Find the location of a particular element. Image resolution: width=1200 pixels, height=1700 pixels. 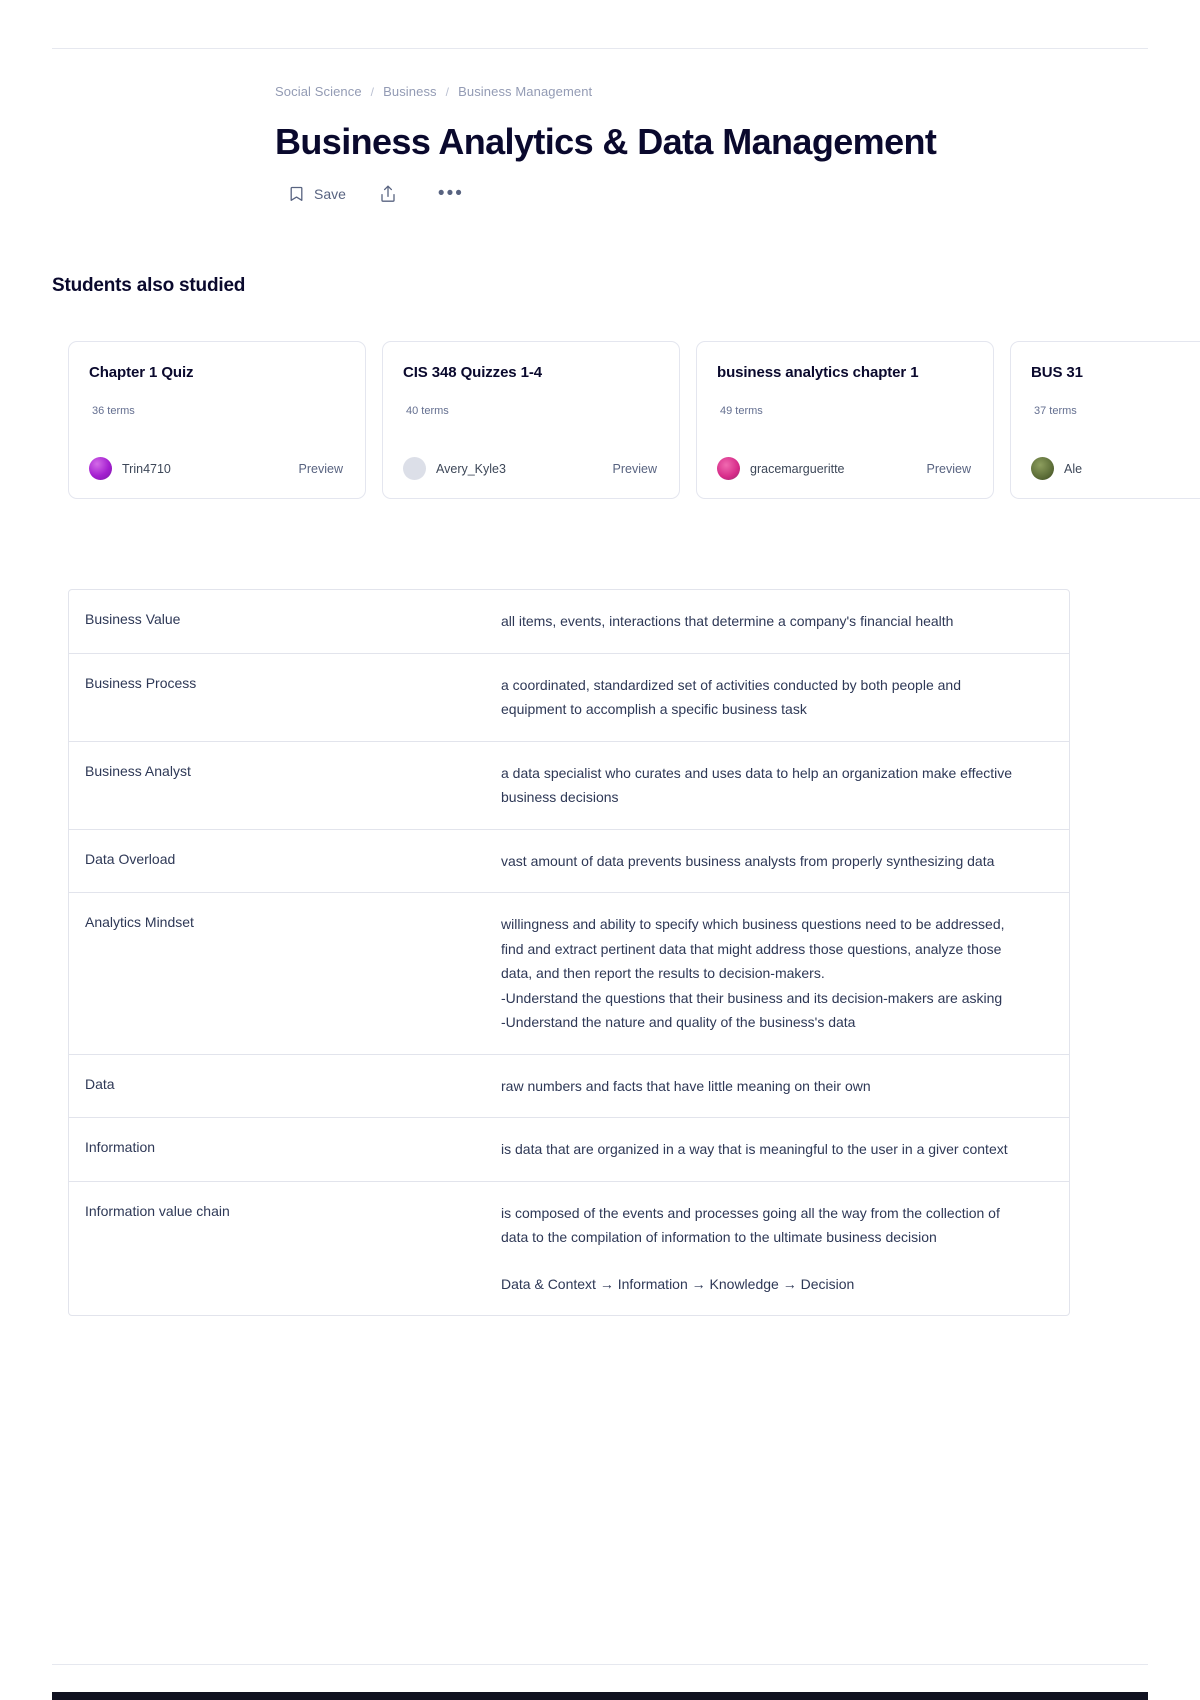

save-label: Save is located at coordinates (330, 193).